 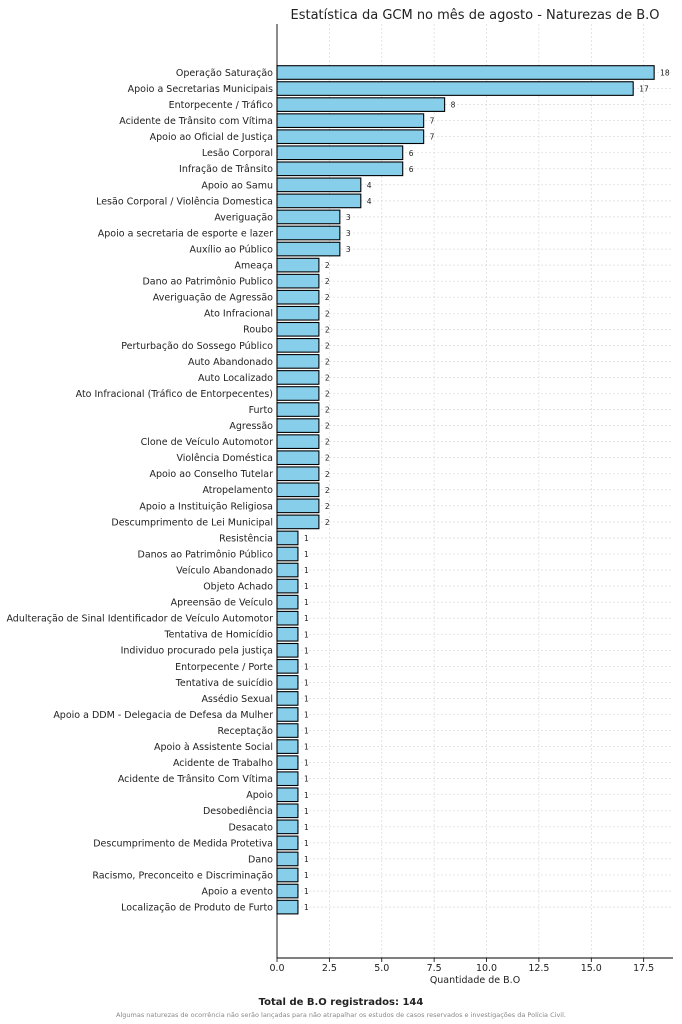 What do you see at coordinates (197, 908) in the screenshot?
I see `category-label: Localização de Produto de Furto` at bounding box center [197, 908].